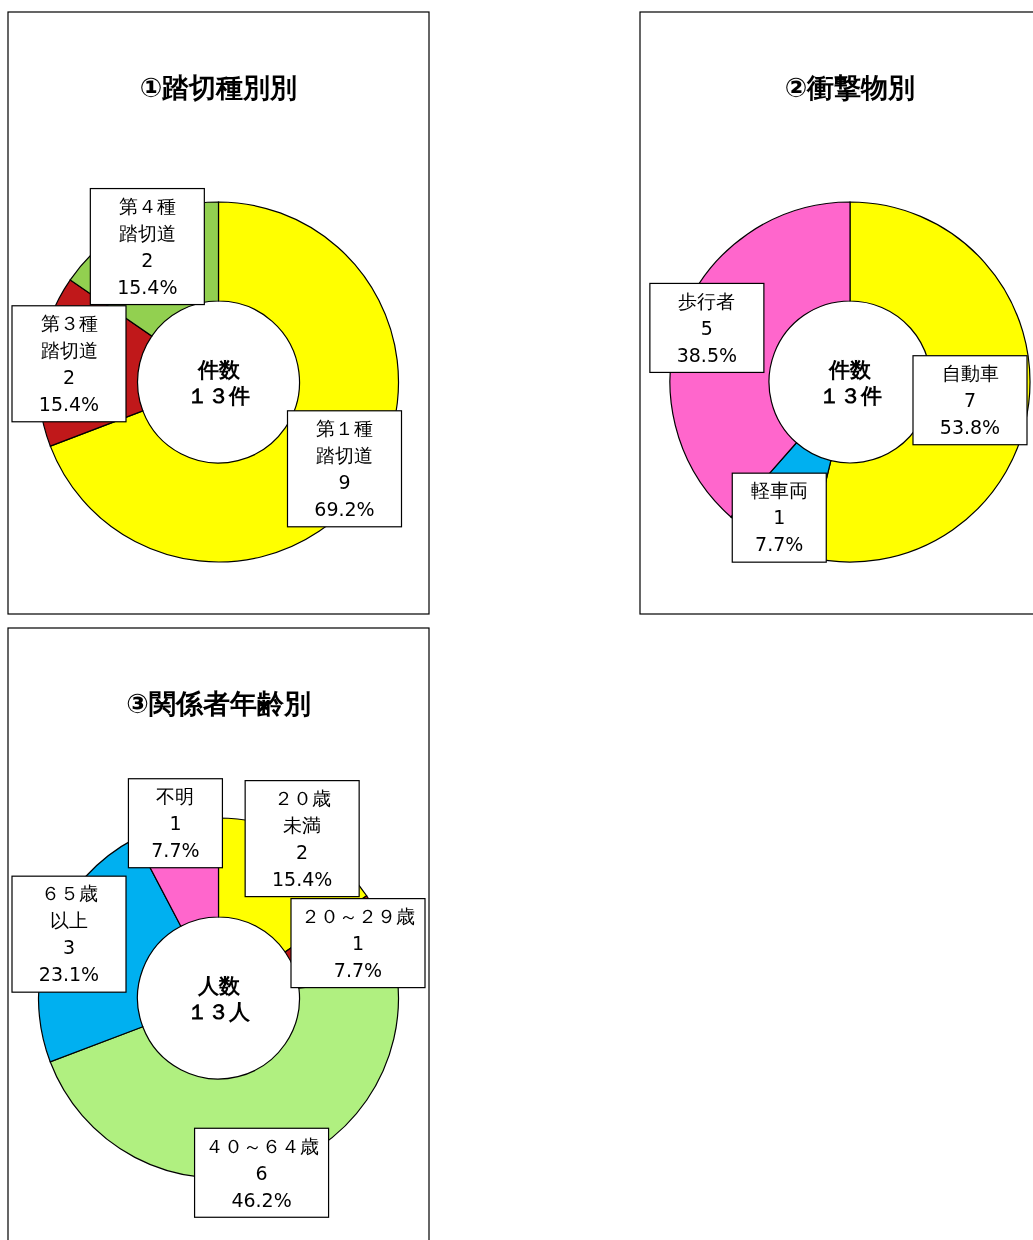 The width and height of the screenshot is (1033, 1240). Describe the element at coordinates (69, 907) in the screenshot. I see `slice-label: ６５歳以上` at that location.